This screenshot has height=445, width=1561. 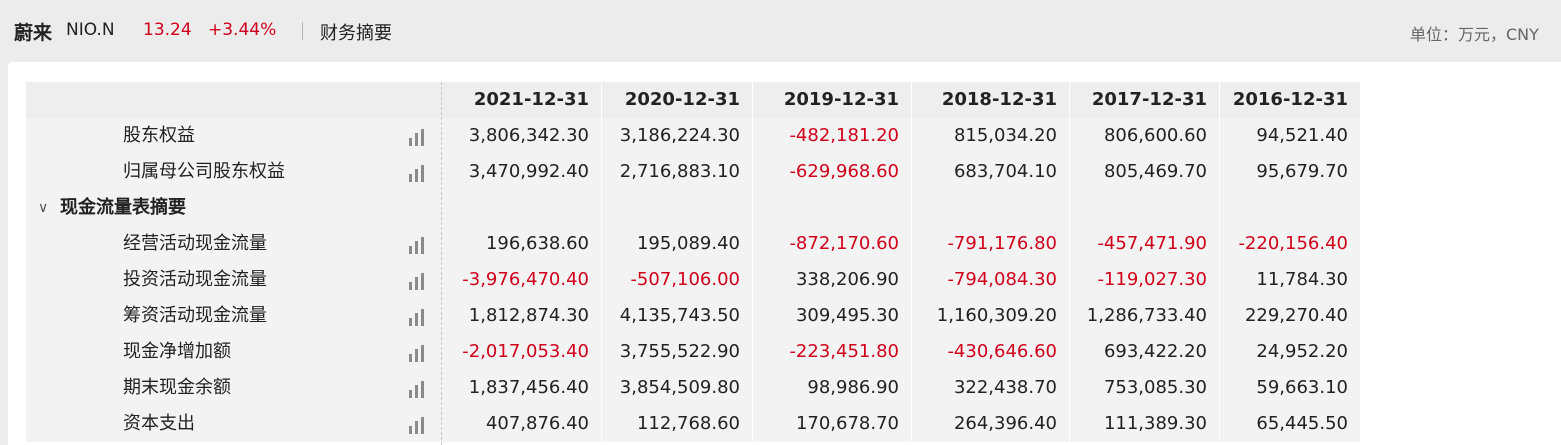 I want to click on table-cell: 11,784.30, so click(x=1302, y=279).